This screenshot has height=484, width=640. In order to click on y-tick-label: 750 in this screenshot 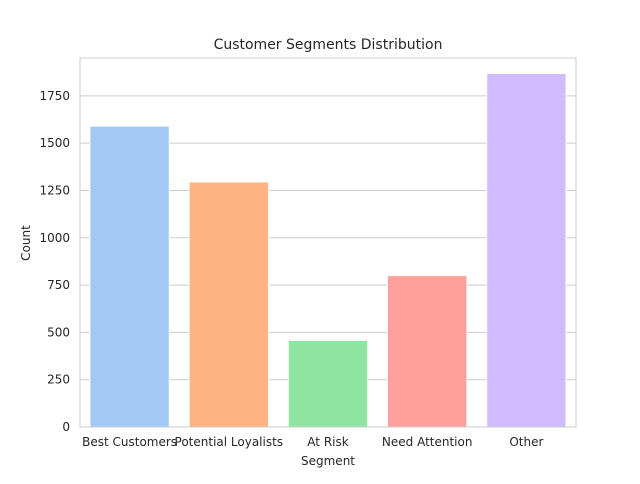, I will do `click(58, 285)`.